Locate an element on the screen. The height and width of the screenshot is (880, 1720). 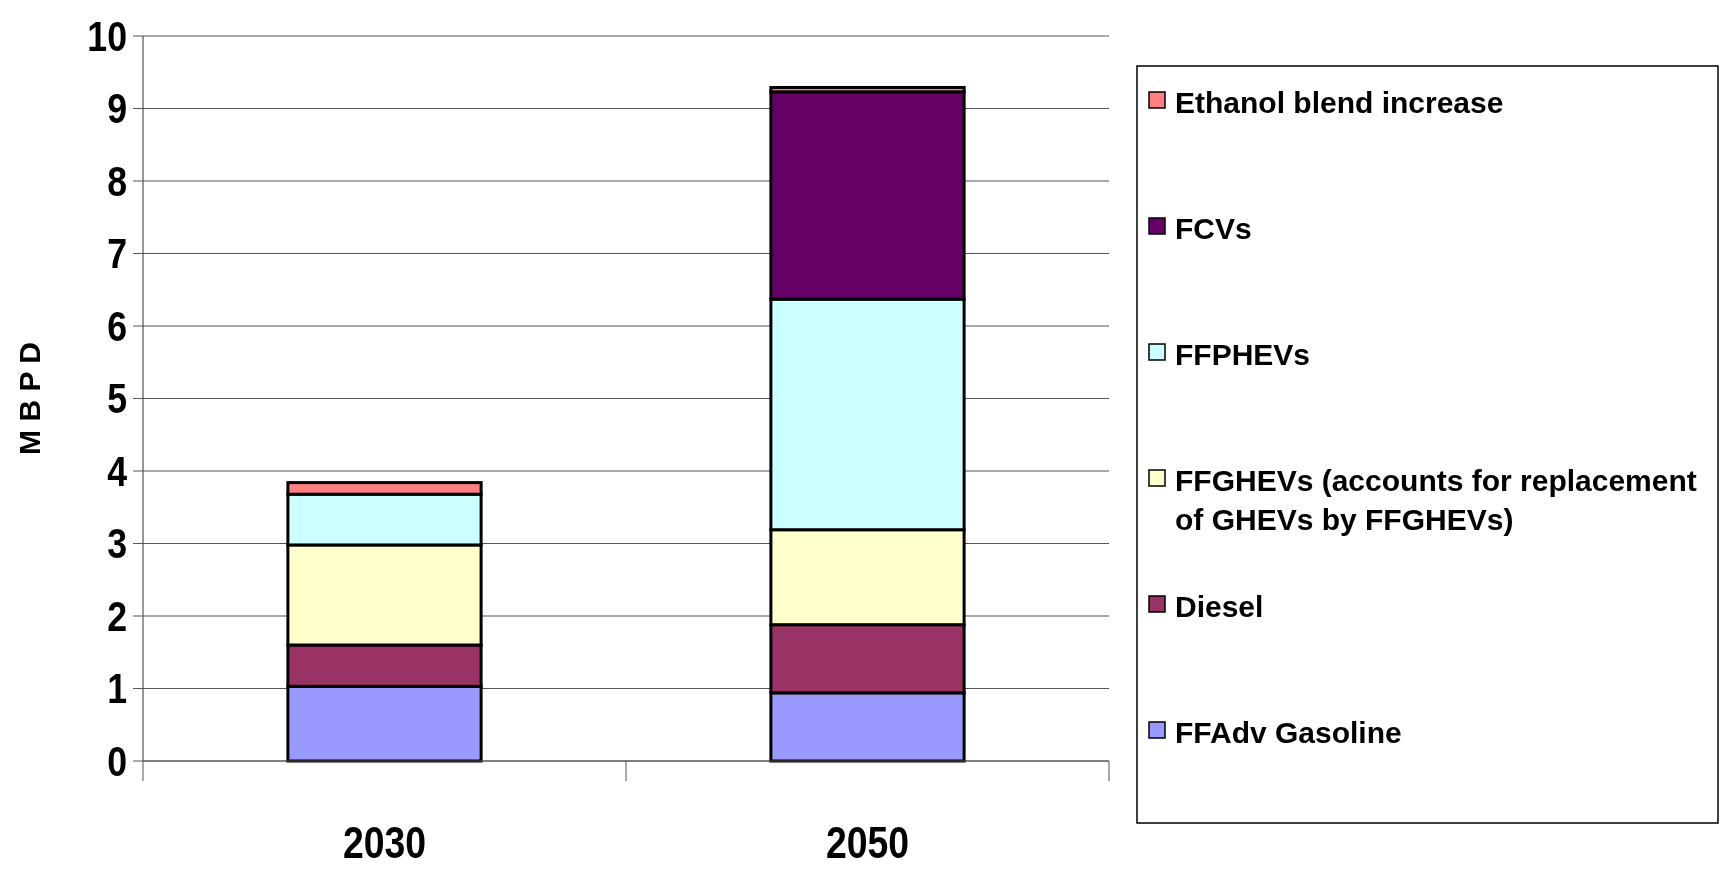
y-tick-label: 9 is located at coordinates (117, 108).